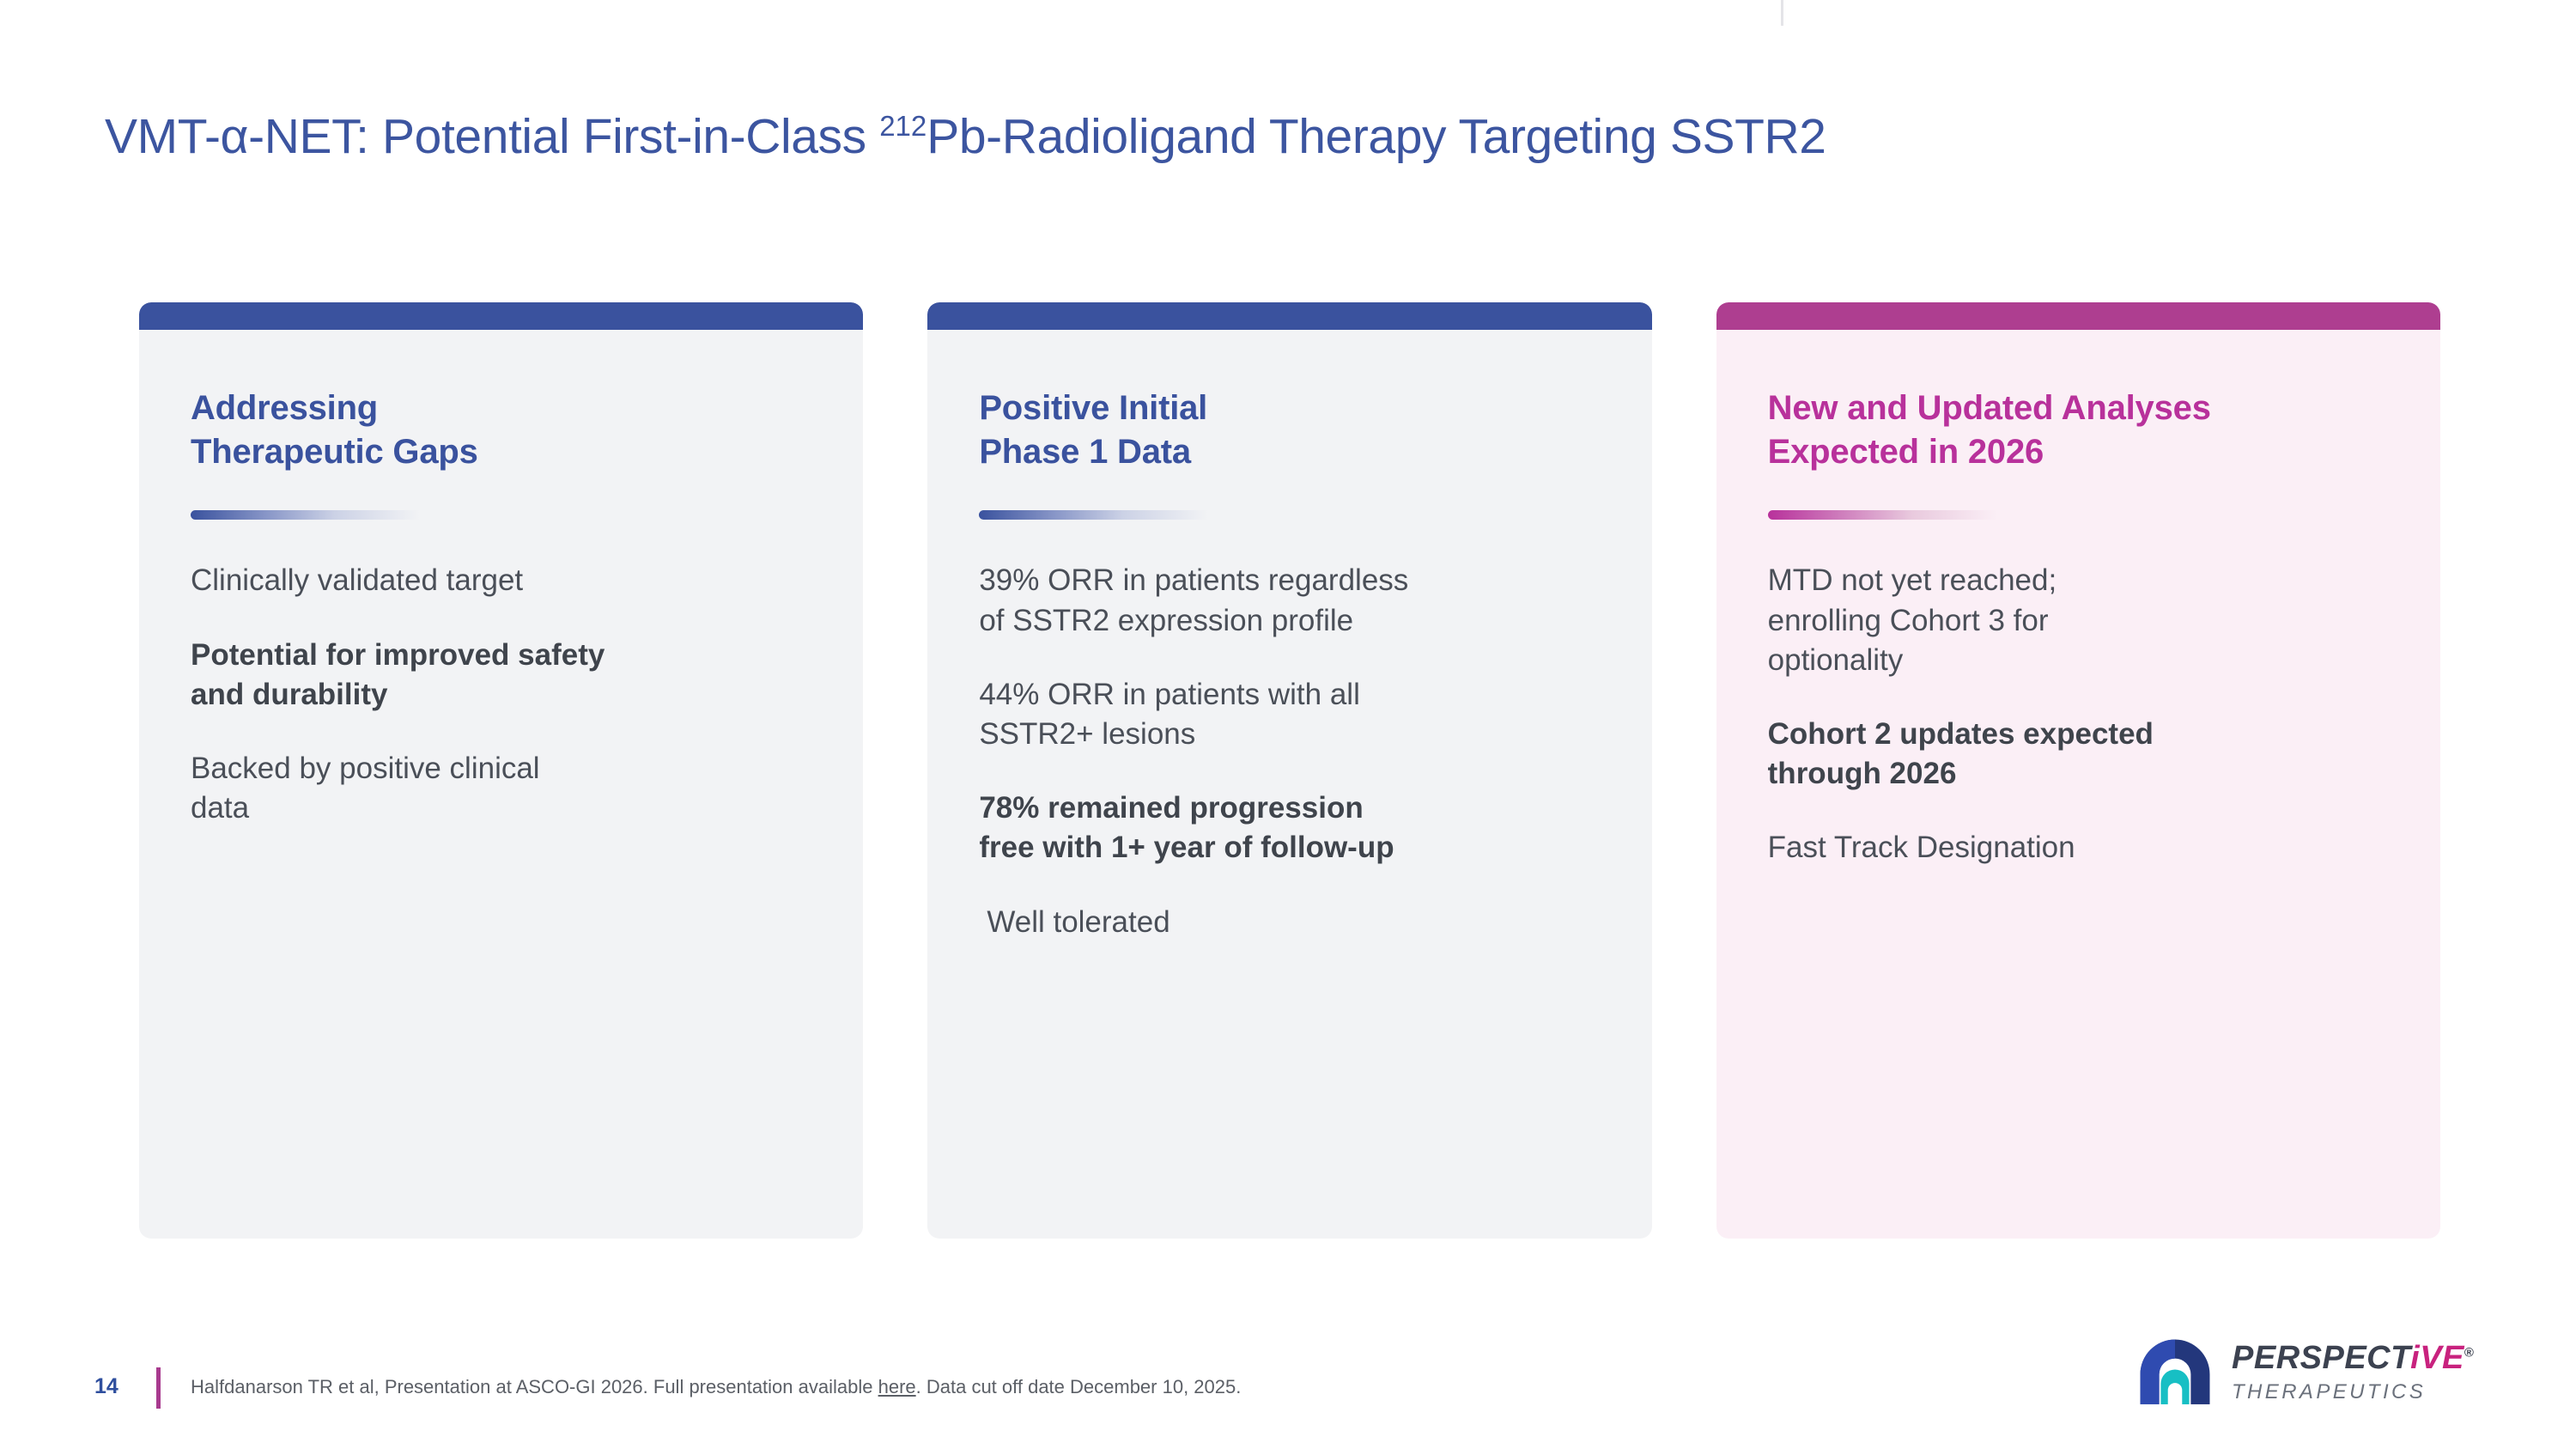 The height and width of the screenshot is (1449, 2576). I want to click on logo-word-part1: PERSPECT, so click(2321, 1358).